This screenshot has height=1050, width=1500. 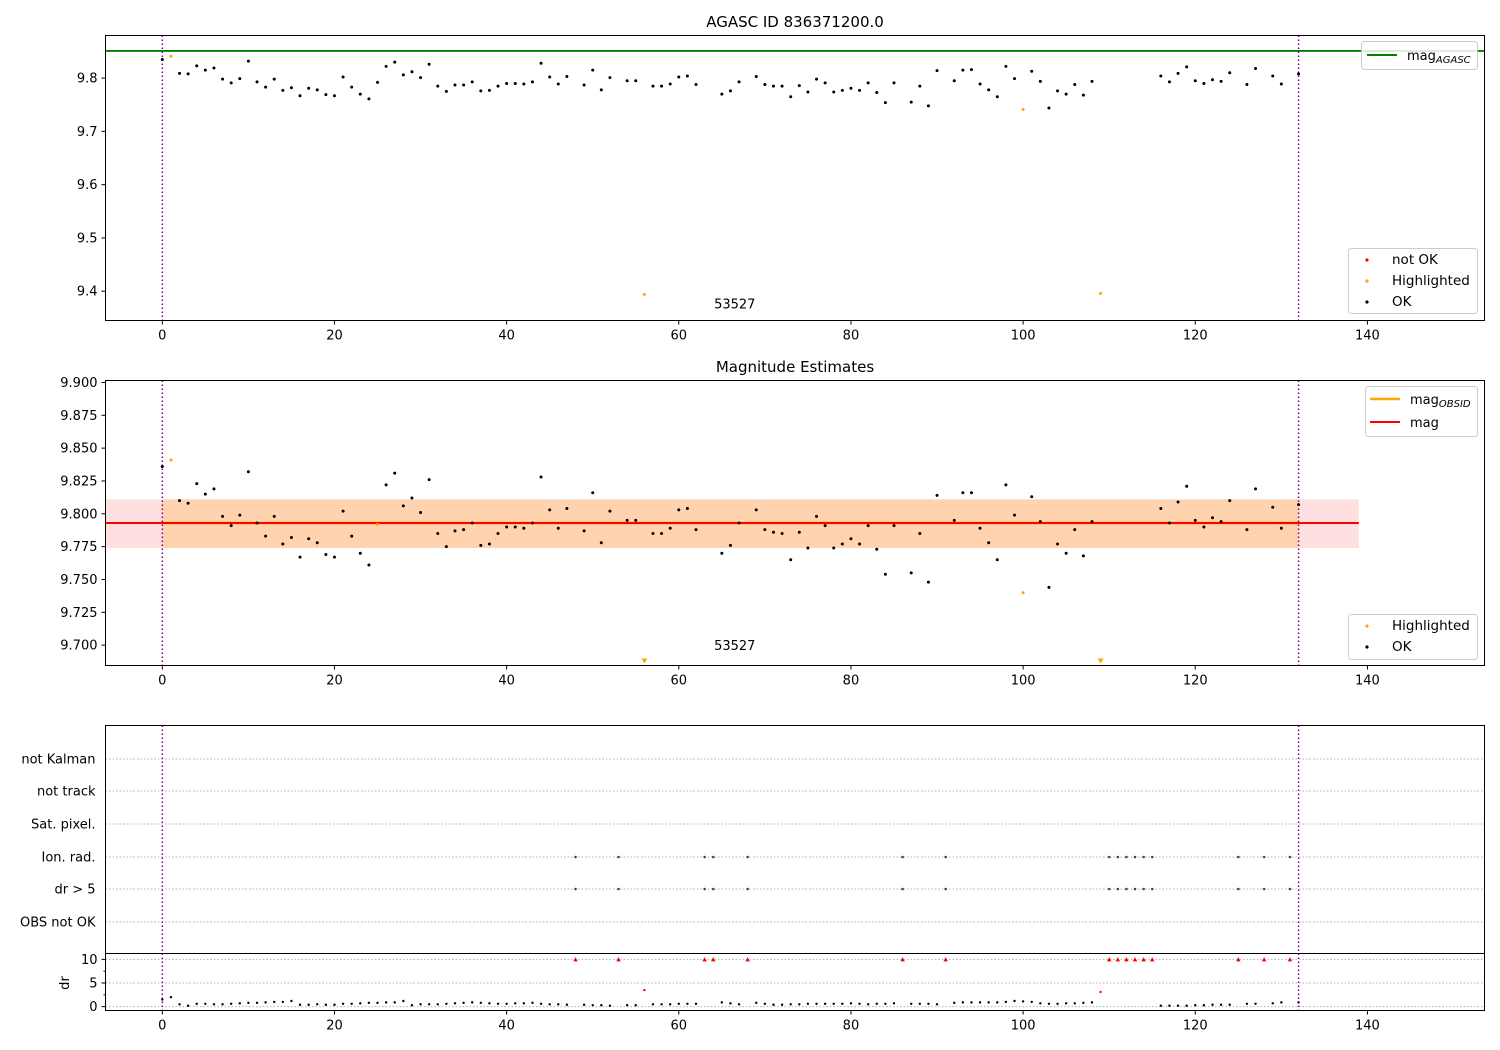 I want to click on agasc-point-highlighted, so click(x=644, y=294).